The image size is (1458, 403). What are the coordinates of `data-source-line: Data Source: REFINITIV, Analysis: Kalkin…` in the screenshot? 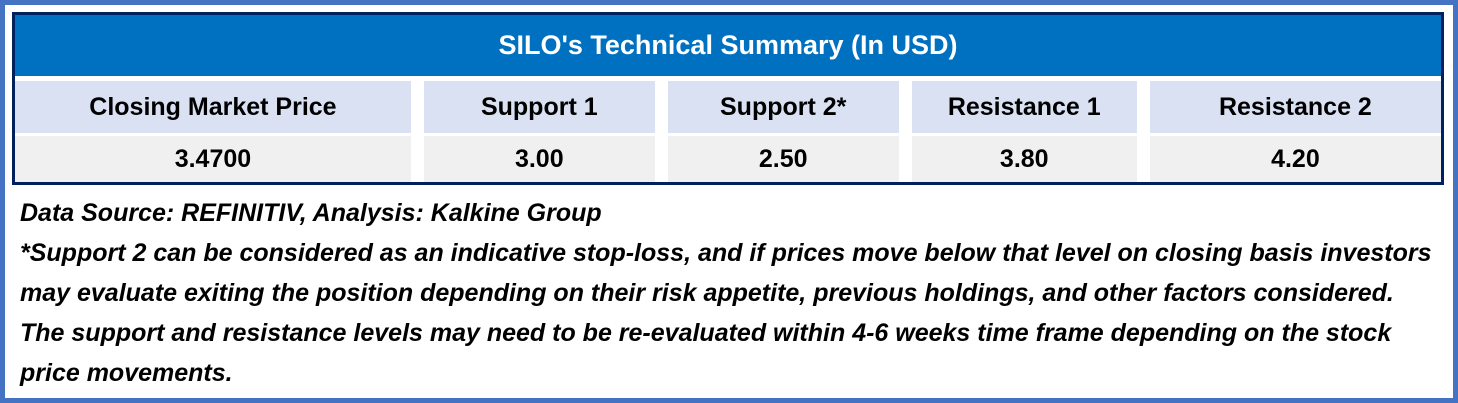 It's located at (311, 213).